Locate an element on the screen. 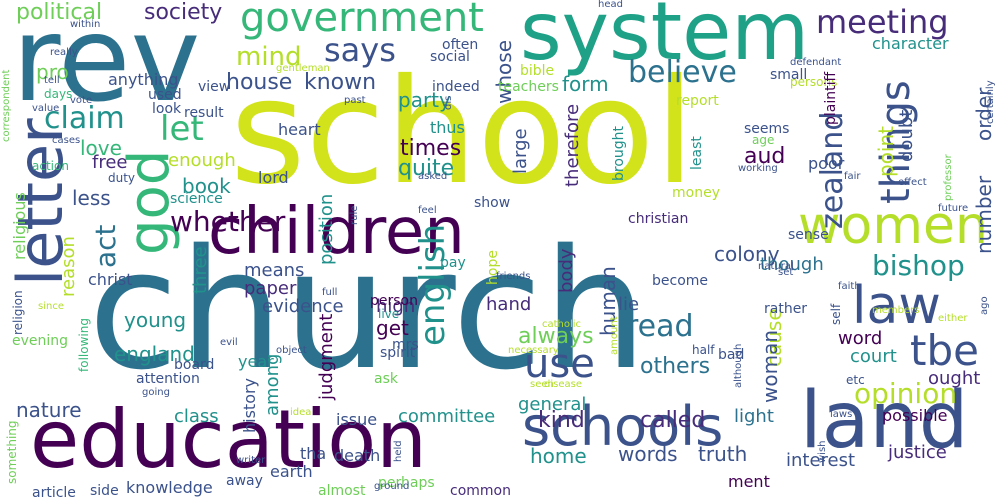  word-court: court is located at coordinates (873, 356).